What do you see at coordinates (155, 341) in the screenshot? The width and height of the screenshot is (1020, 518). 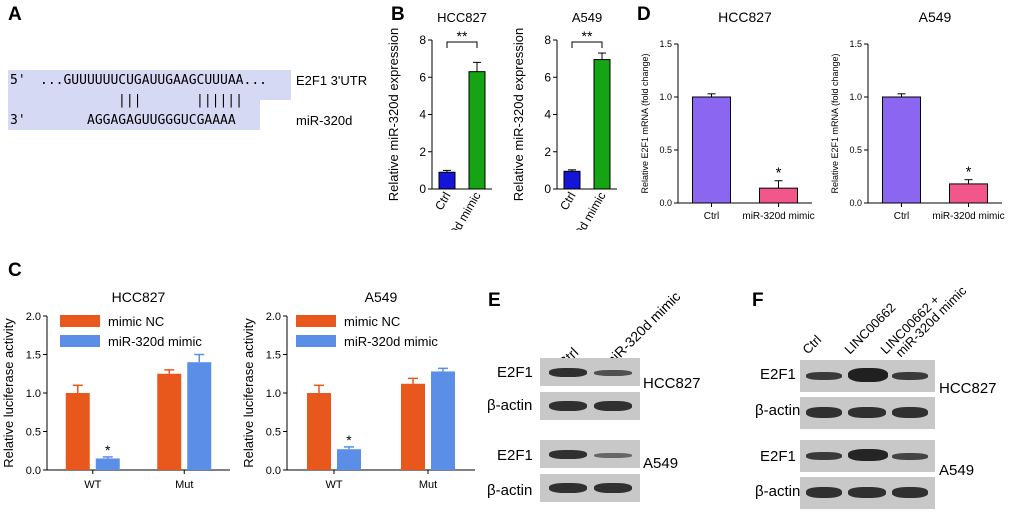 I see `legend-label: miR-320d mimic` at bounding box center [155, 341].